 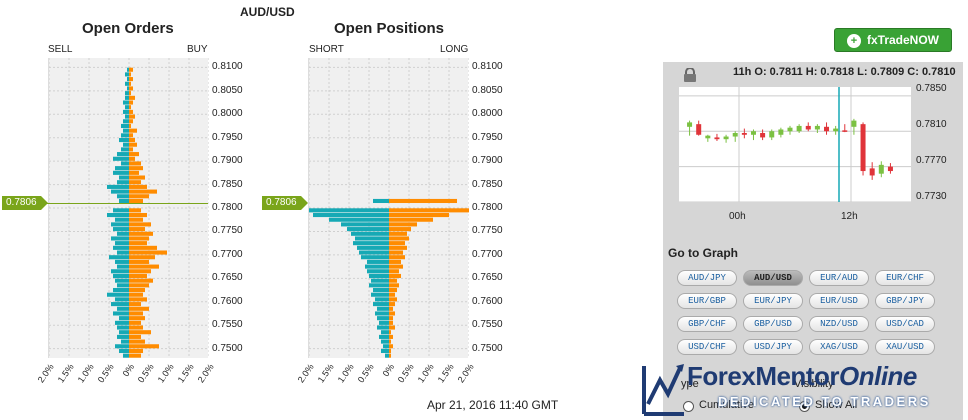 I want to click on current-price-flag-positions: 0.7806, so click(x=285, y=203).